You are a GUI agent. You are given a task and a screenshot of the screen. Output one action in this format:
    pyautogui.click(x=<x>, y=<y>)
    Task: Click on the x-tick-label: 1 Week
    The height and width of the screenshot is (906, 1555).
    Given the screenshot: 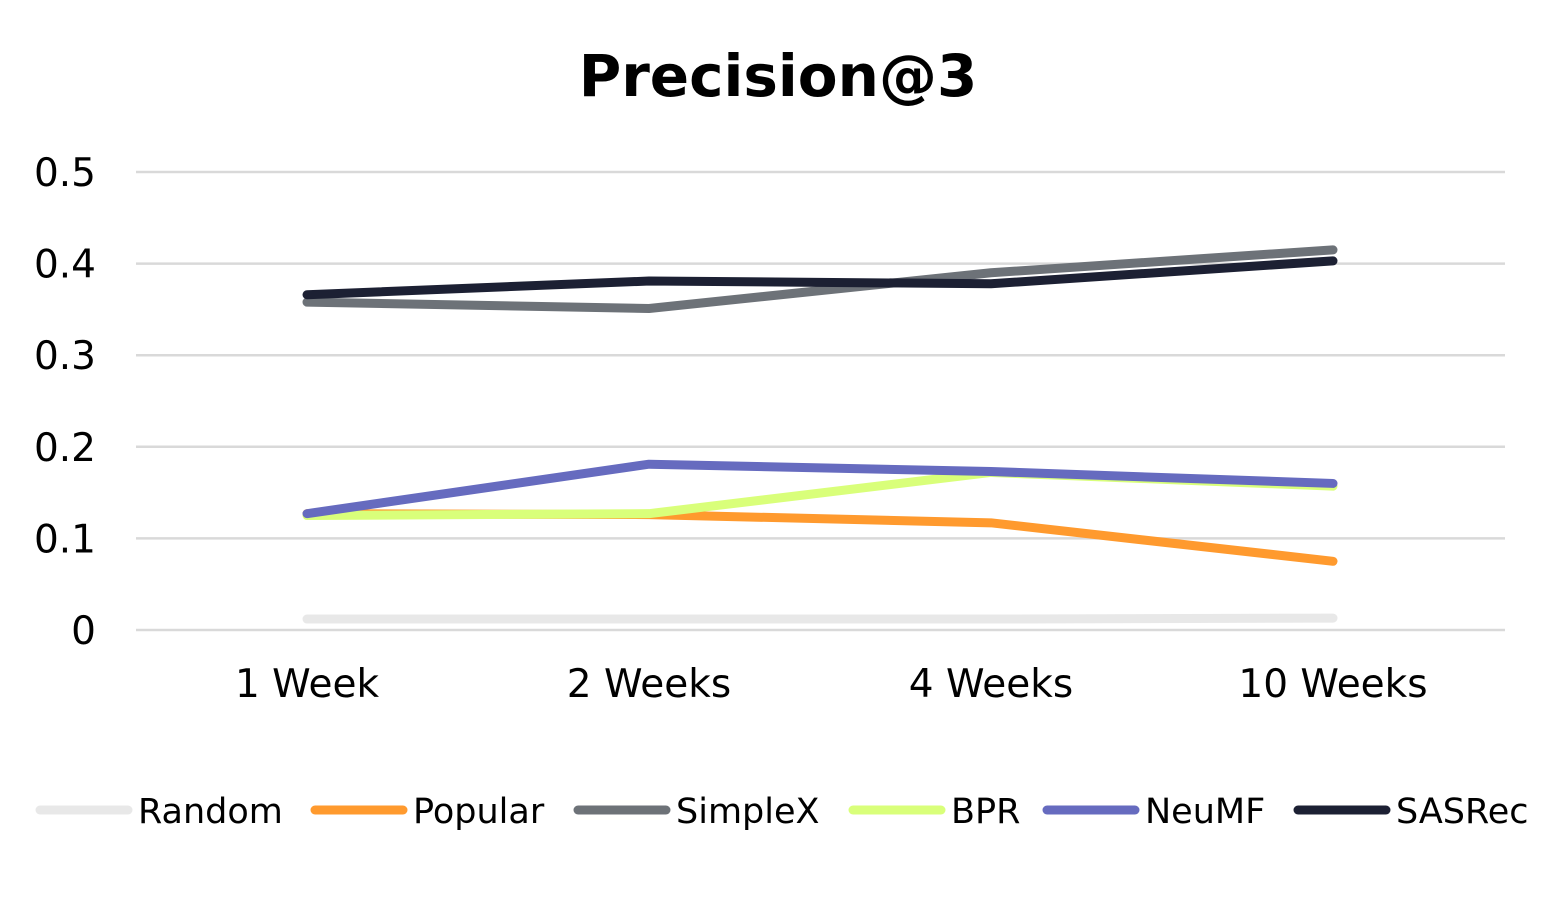 What is the action you would take?
    pyautogui.click(x=307, y=684)
    